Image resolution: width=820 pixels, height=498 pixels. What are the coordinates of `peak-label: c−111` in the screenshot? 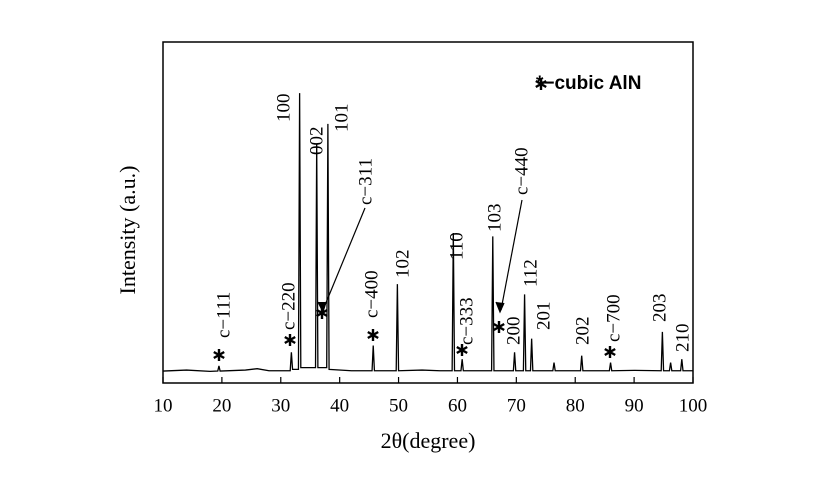 It's located at (223, 315).